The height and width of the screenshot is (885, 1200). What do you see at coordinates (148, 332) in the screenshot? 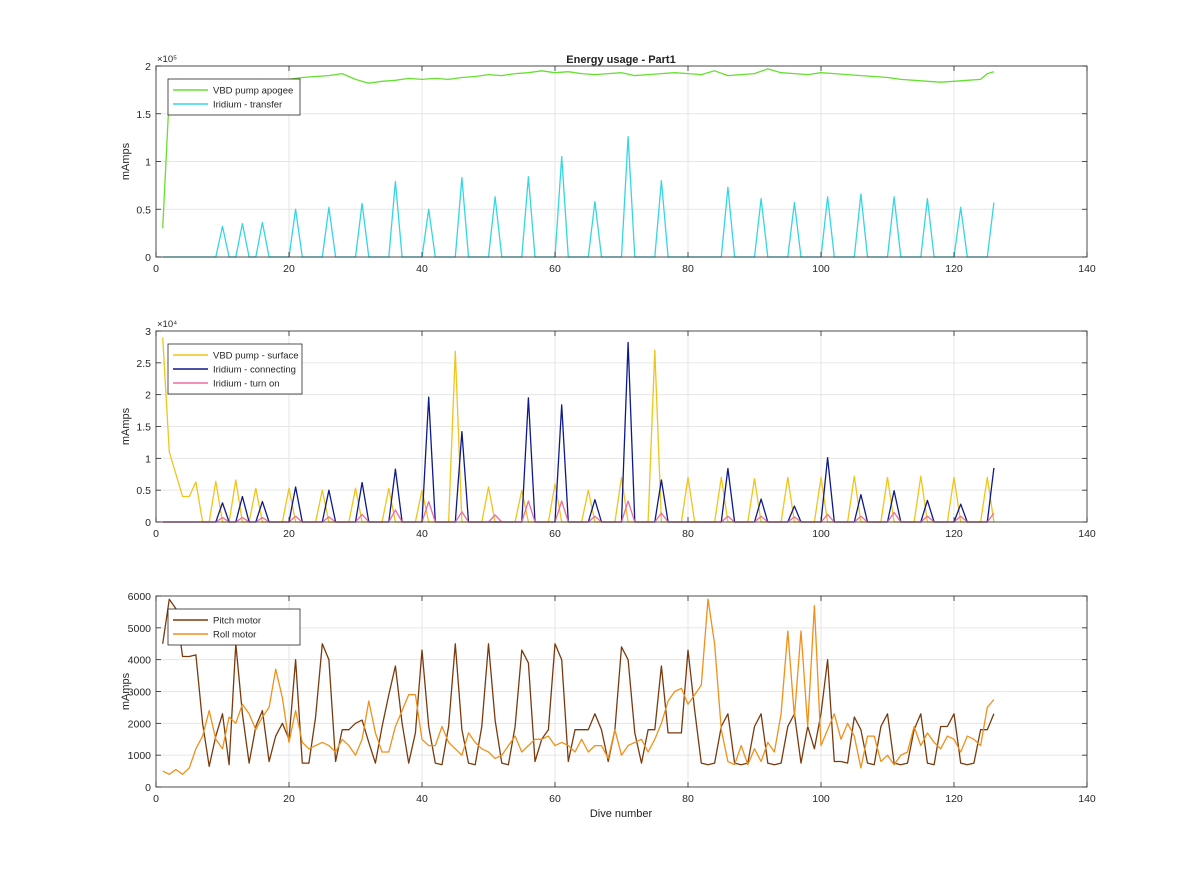
I see `y-tick-label: 3` at bounding box center [148, 332].